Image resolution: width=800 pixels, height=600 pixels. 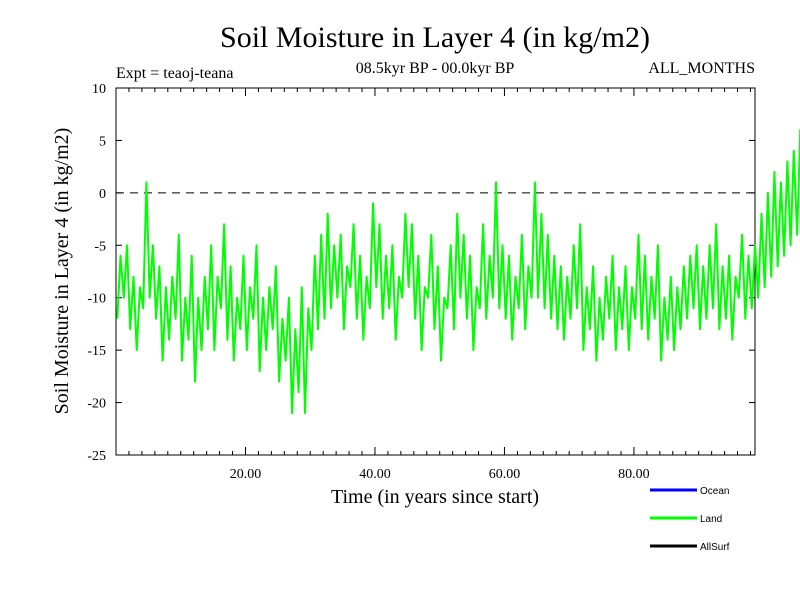 I want to click on chart-title: Soil Moisture in Layer 4 (in kg/m2), so click(x=435, y=37).